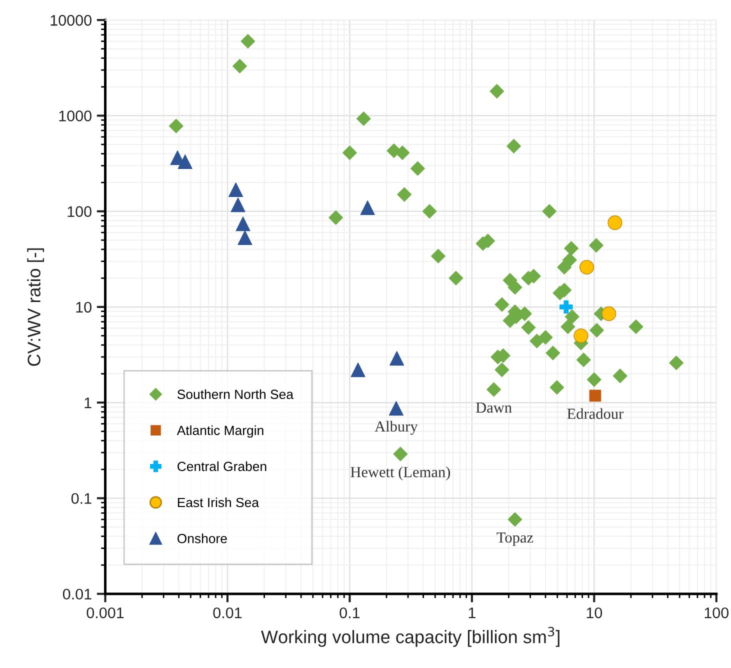  Describe the element at coordinates (88, 403) in the screenshot. I see `y-tick-label: 1` at that location.